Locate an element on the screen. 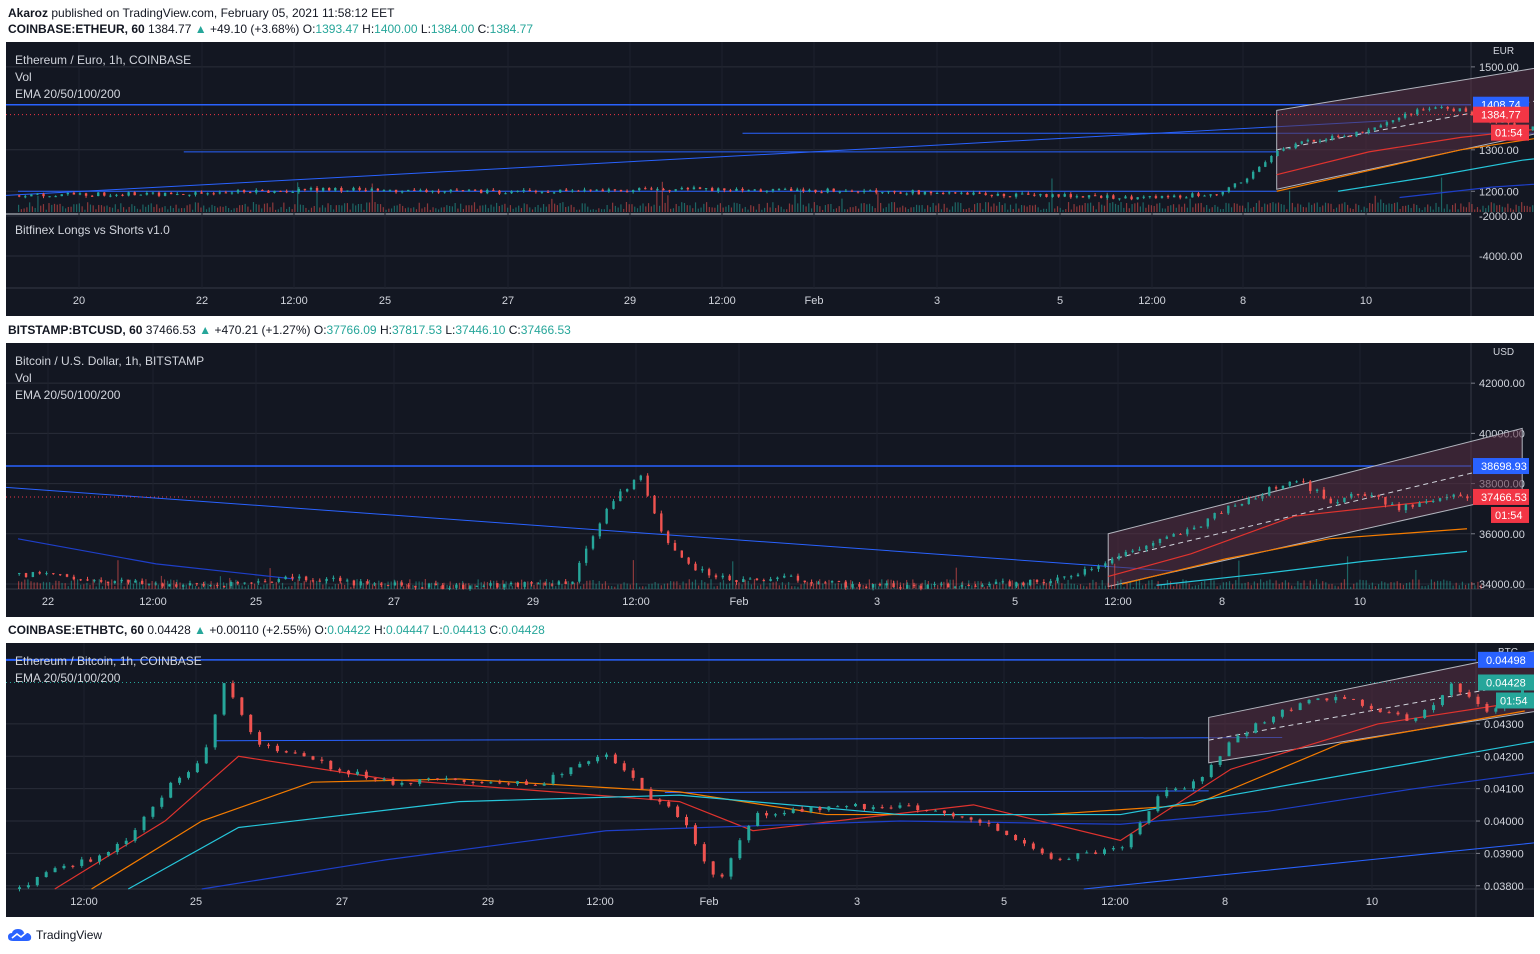 This screenshot has width=1540, height=954. symbol-name: BITSTAMP:BTCUSD, 60 is located at coordinates (75, 330).